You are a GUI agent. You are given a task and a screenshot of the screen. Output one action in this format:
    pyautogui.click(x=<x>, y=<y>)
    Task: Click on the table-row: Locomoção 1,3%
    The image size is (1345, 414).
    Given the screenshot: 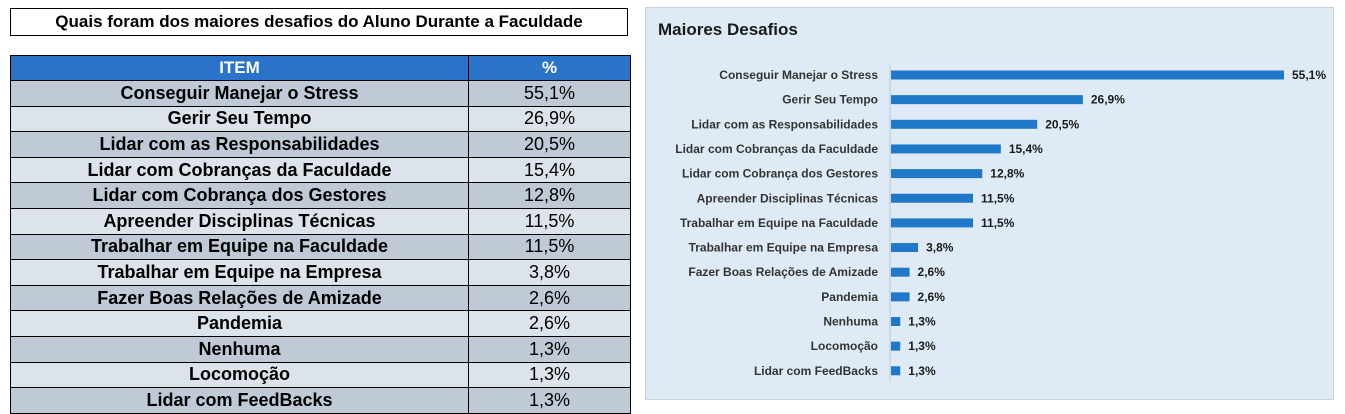 What is the action you would take?
    pyautogui.click(x=320, y=375)
    